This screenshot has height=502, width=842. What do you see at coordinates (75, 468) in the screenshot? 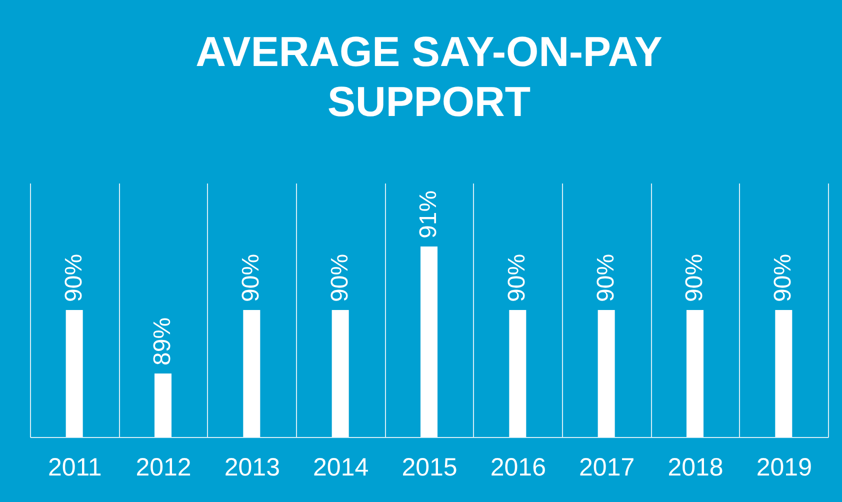
I see `x-tick-label: 2011` at bounding box center [75, 468].